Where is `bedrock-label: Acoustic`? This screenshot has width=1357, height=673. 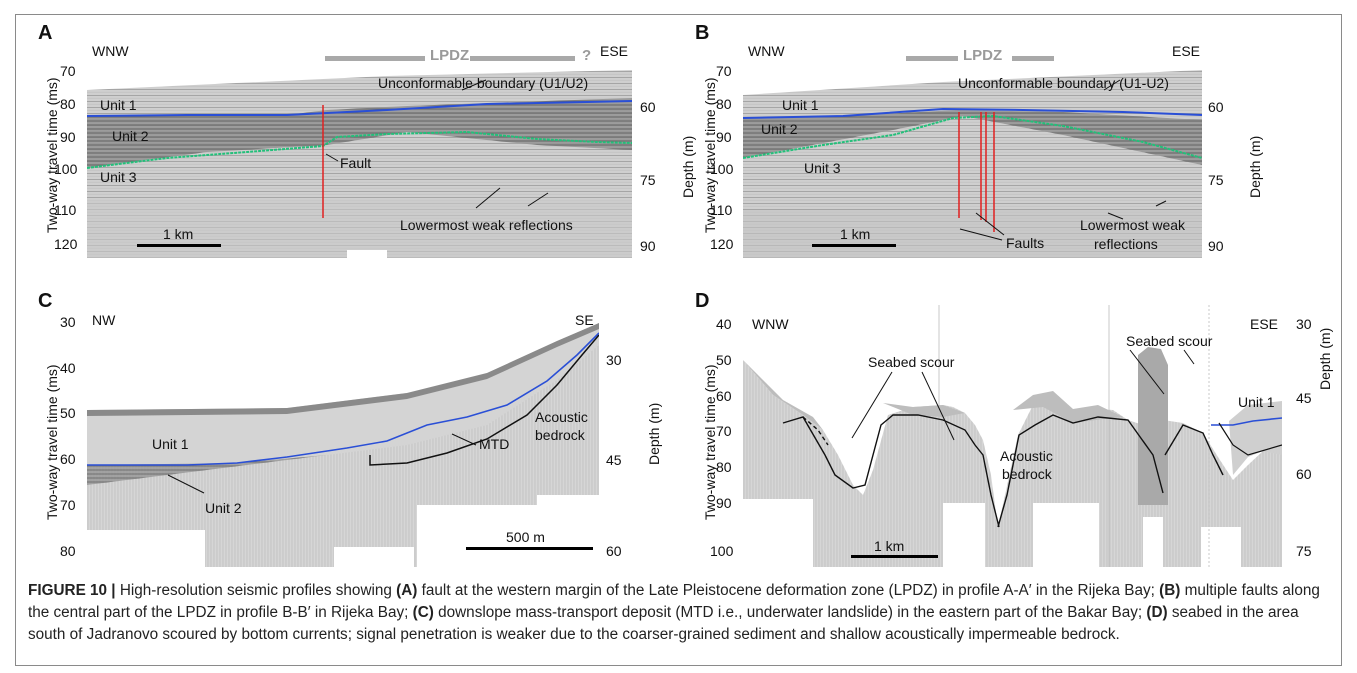 bedrock-label: Acoustic is located at coordinates (1026, 456).